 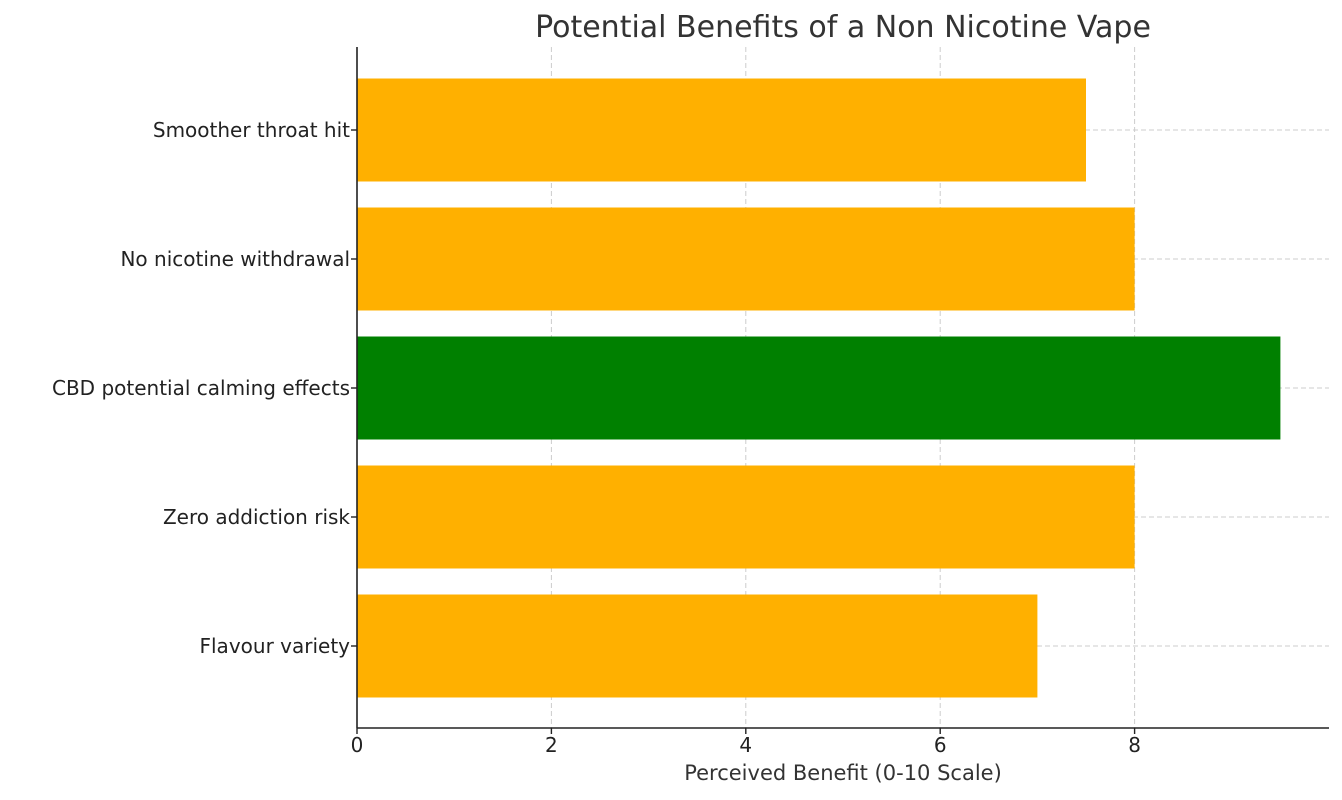 What do you see at coordinates (745, 745) in the screenshot?
I see `x-tick-label-2: 4` at bounding box center [745, 745].